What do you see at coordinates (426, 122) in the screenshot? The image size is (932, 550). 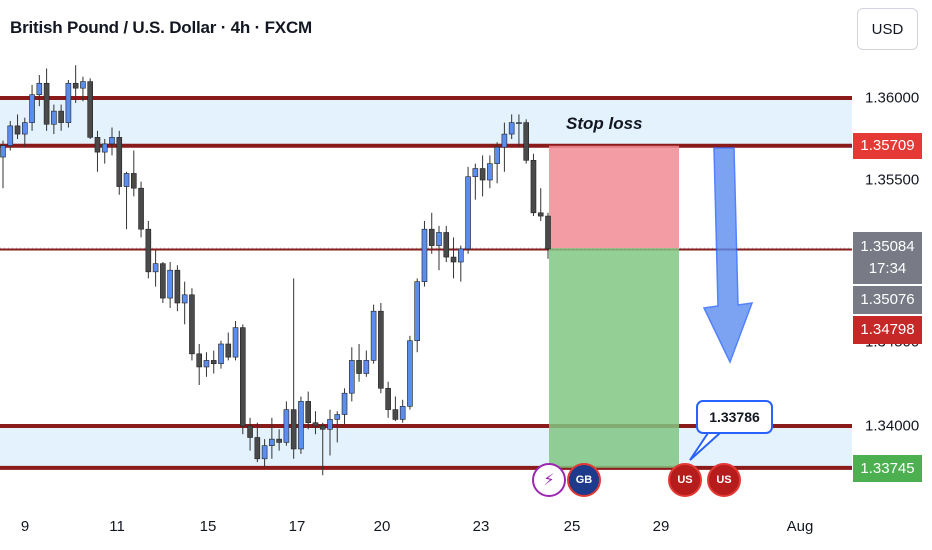 I see `support-resistance-zone` at bounding box center [426, 122].